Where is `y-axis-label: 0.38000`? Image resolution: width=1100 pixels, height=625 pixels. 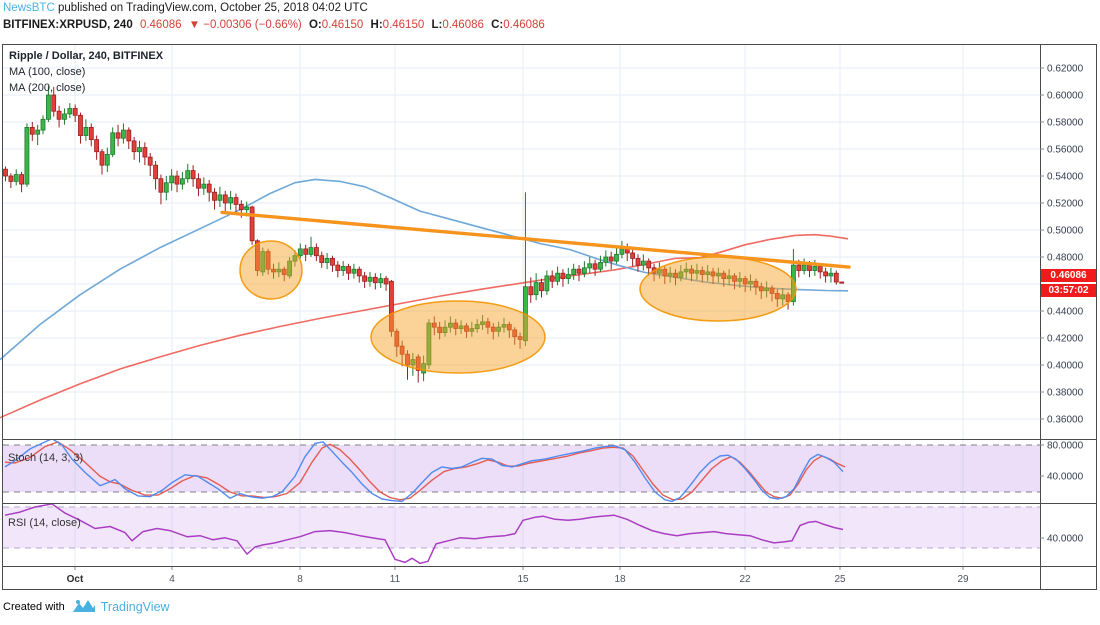 y-axis-label: 0.38000 is located at coordinates (1065, 393).